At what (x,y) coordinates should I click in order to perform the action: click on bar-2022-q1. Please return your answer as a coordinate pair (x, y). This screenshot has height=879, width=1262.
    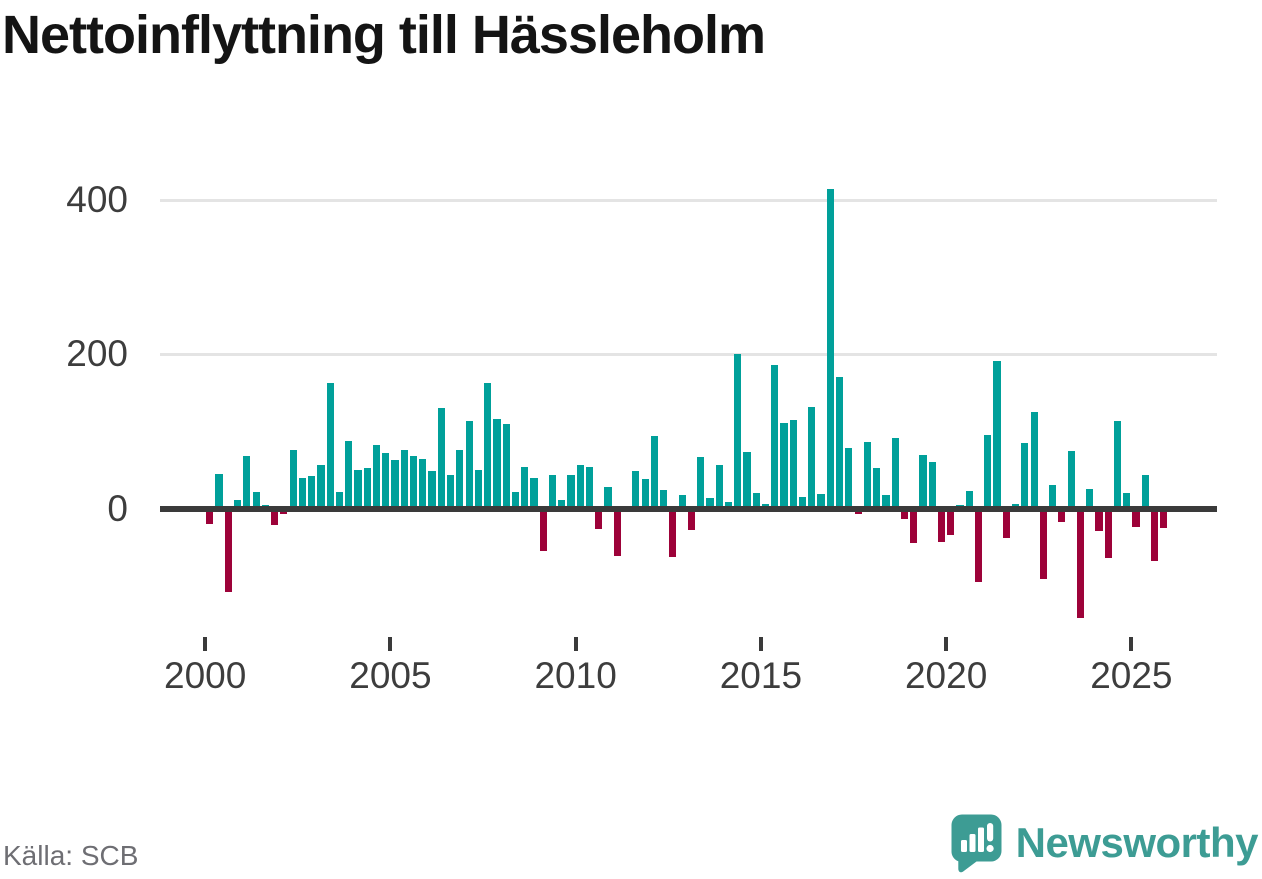
    Looking at the image, I should click on (1025, 475).